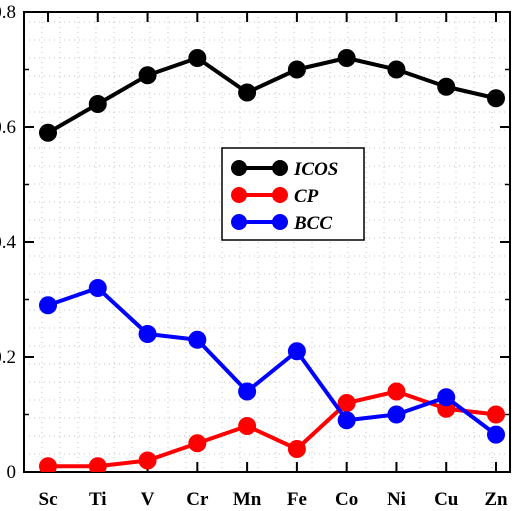 Image resolution: width=514 pixels, height=511 pixels. I want to click on x-category-label: Cu, so click(446, 499).